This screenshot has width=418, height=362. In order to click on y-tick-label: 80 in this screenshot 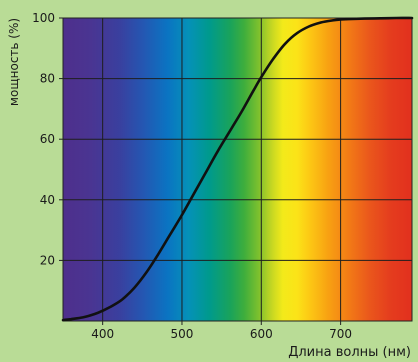, I will do `click(47, 79)`.